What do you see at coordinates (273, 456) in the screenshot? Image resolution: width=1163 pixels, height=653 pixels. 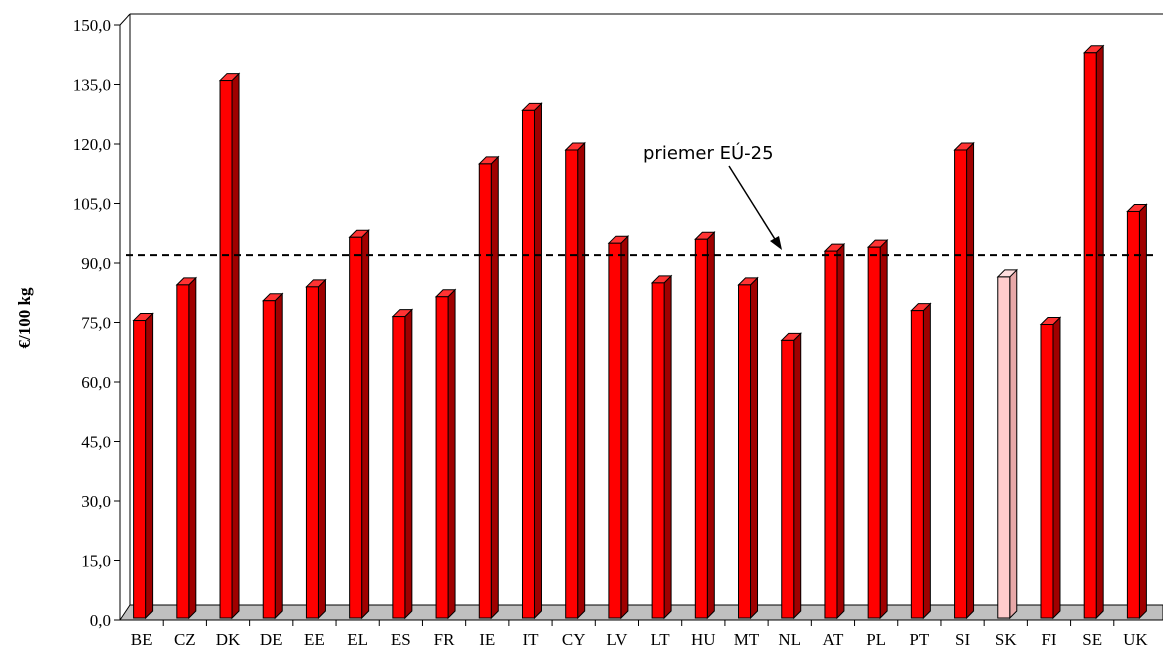 I see `bar-de` at bounding box center [273, 456].